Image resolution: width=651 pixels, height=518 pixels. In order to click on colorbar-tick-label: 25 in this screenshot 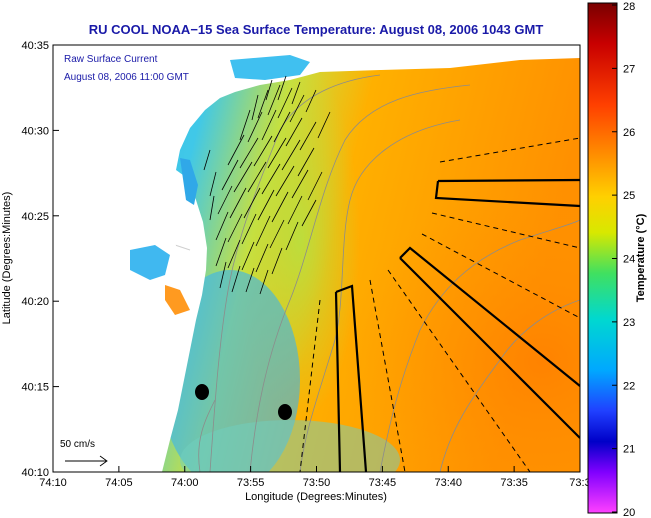, I will do `click(629, 196)`.